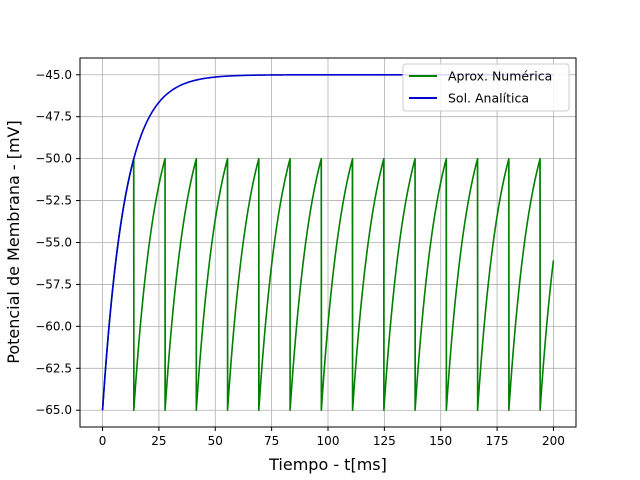 The image size is (640, 480). What do you see at coordinates (384, 441) in the screenshot?
I see `x-tick-label: 125` at bounding box center [384, 441].